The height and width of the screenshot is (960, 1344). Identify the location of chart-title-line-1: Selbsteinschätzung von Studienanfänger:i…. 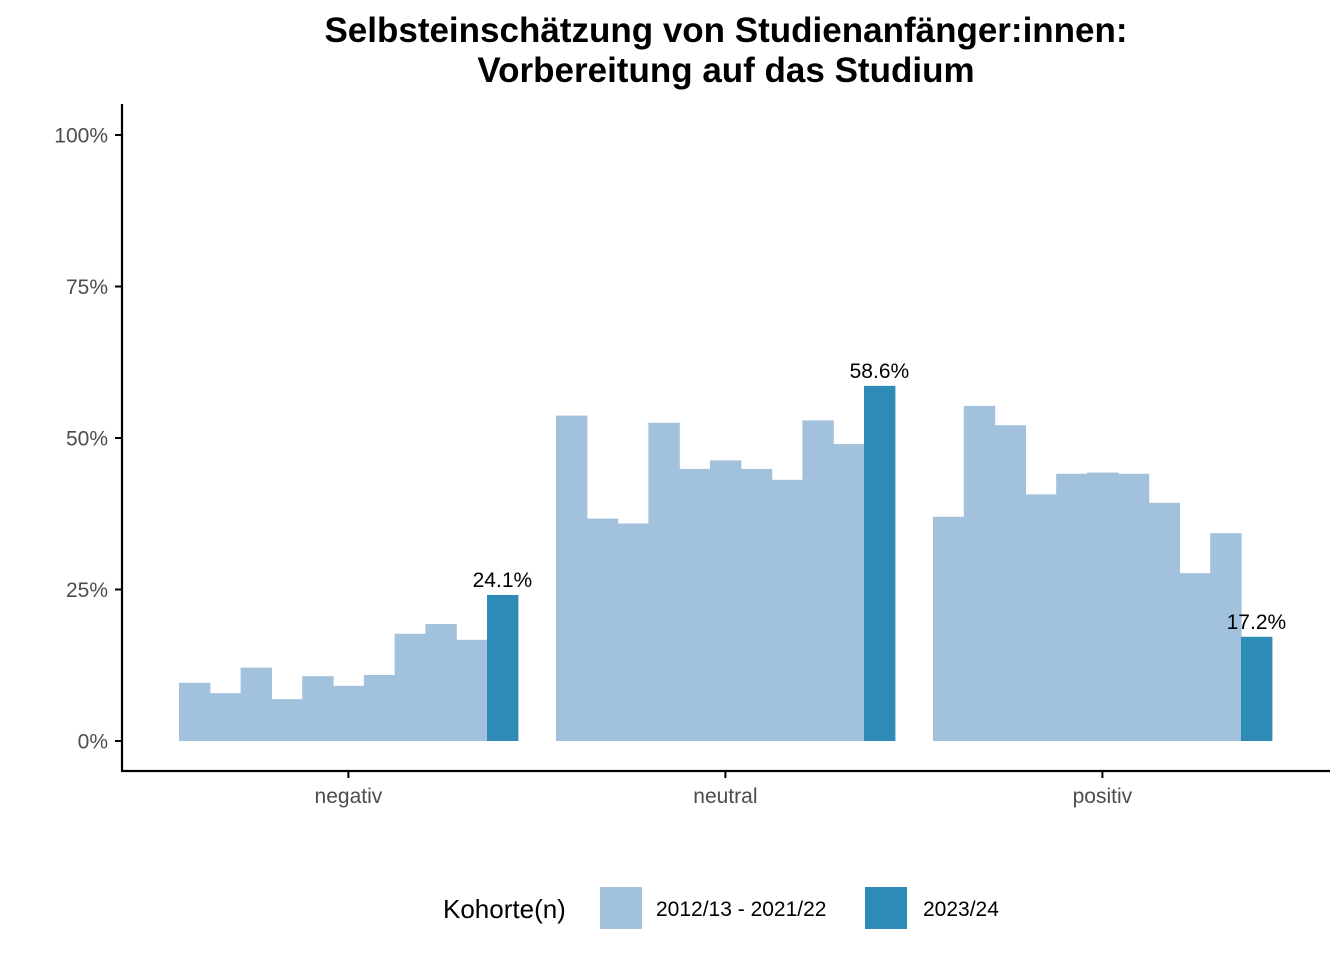
(725, 30).